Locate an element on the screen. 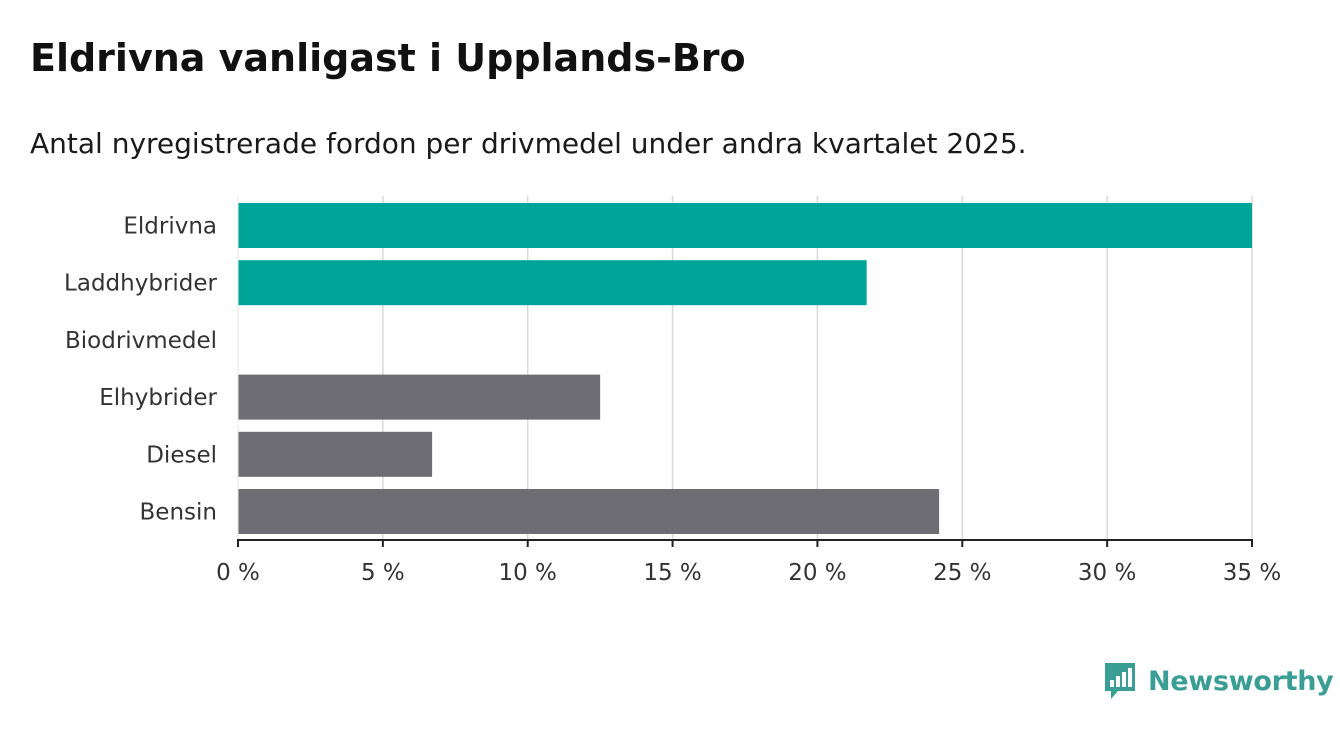  bar-diesel is located at coordinates (335, 454).